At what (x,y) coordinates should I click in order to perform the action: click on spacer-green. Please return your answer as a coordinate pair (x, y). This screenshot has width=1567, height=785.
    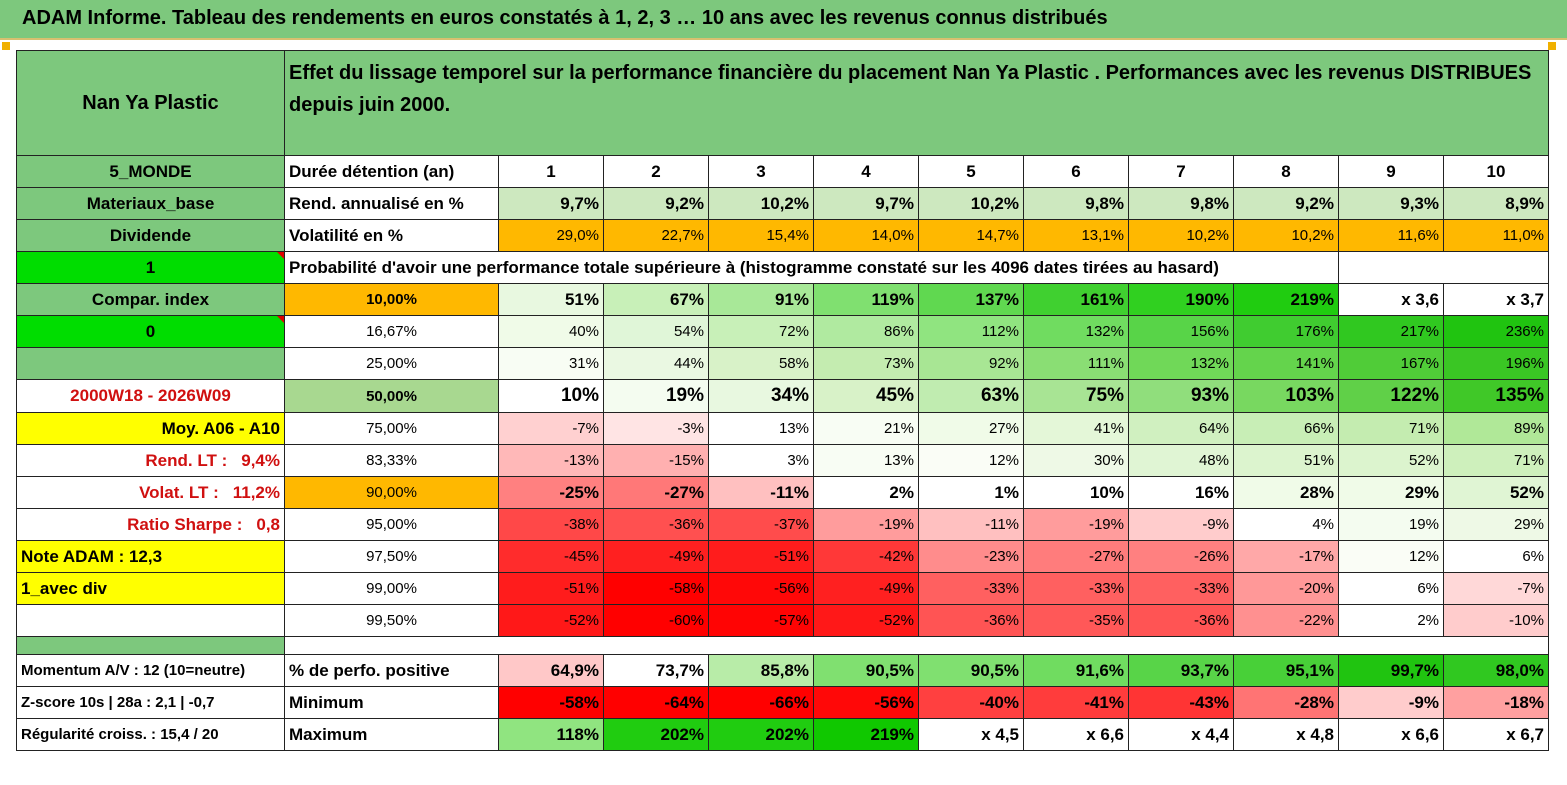
    Looking at the image, I should click on (150, 645).